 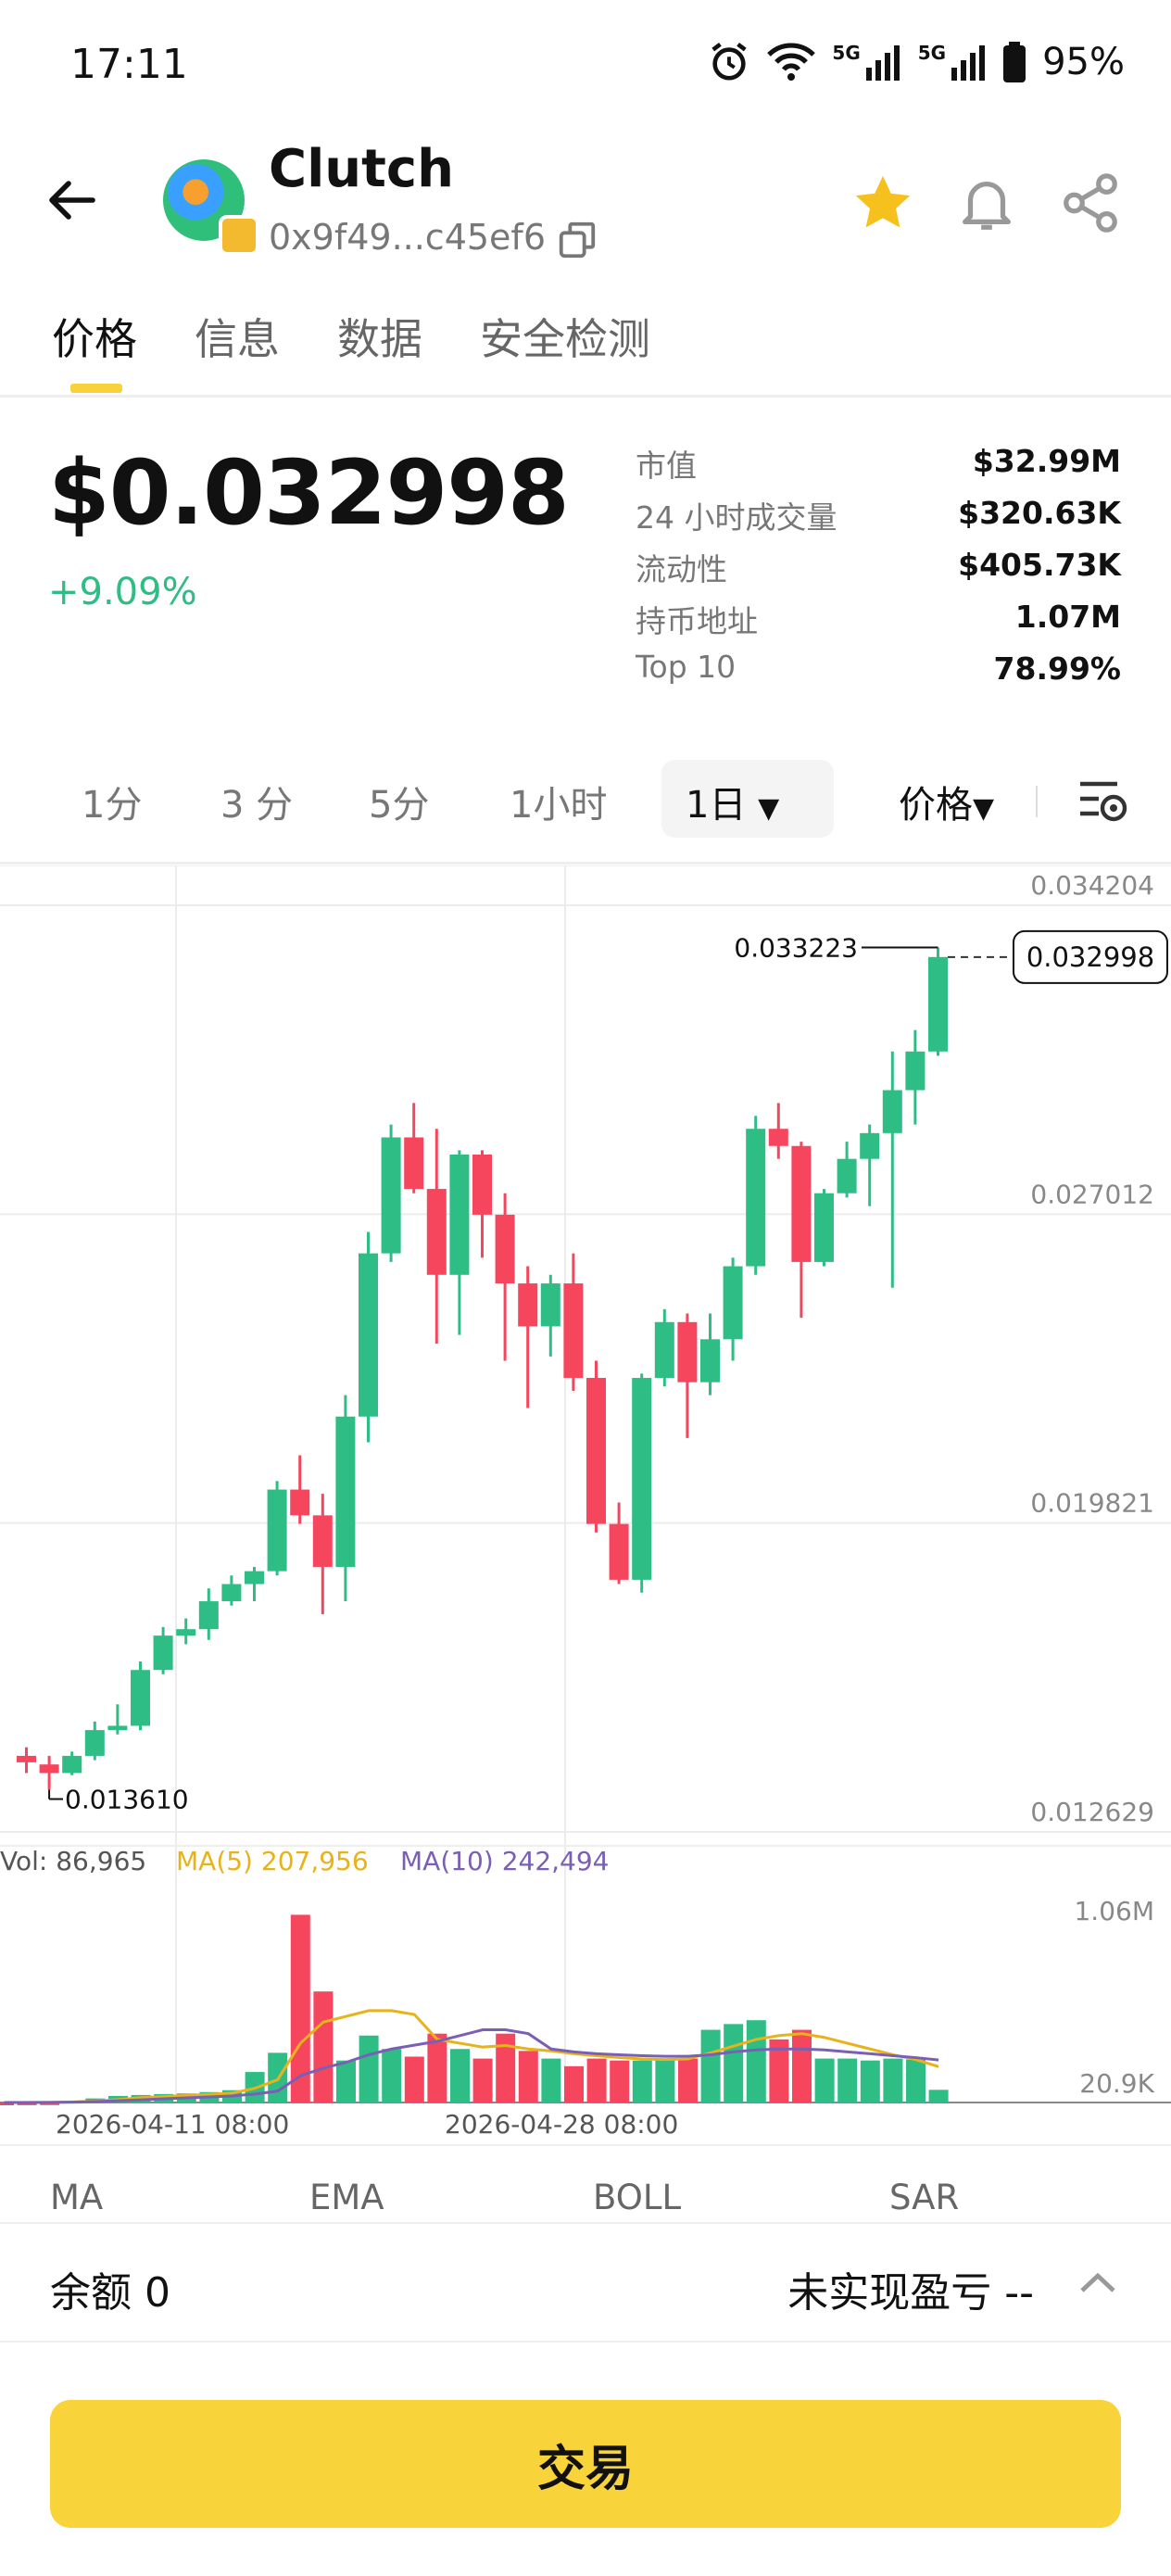 I want to click on interval-divider, so click(x=1037, y=802).